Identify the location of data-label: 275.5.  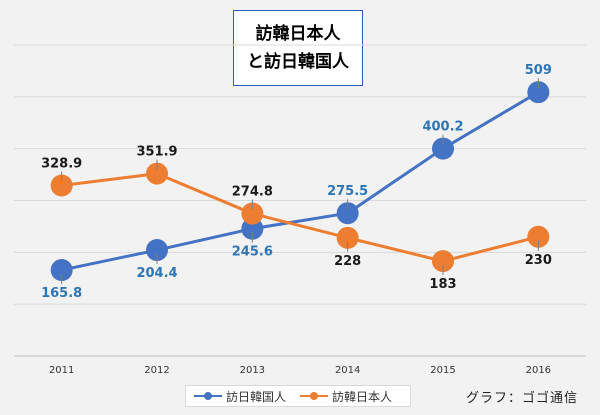
(347, 191).